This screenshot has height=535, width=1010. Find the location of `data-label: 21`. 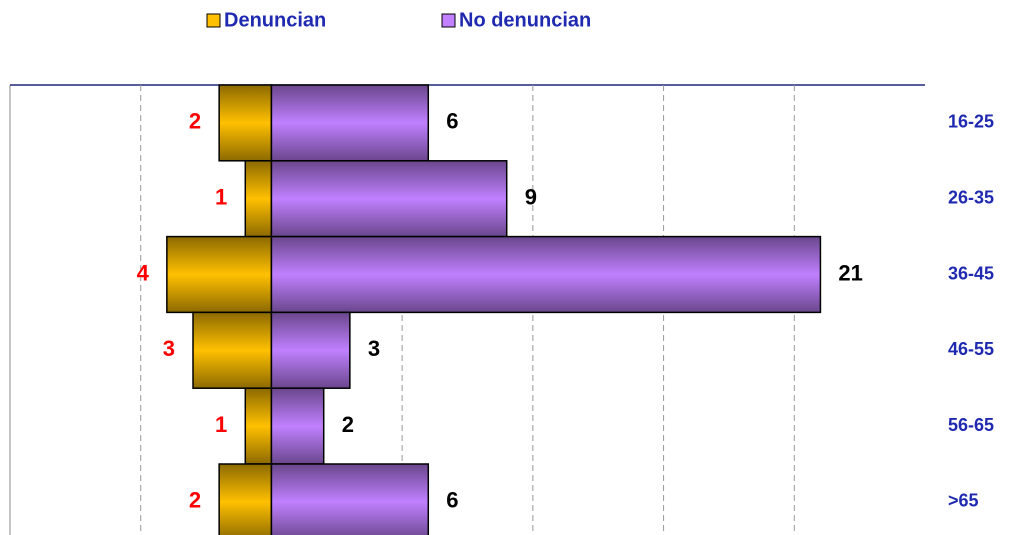

data-label: 21 is located at coordinates (850, 272).